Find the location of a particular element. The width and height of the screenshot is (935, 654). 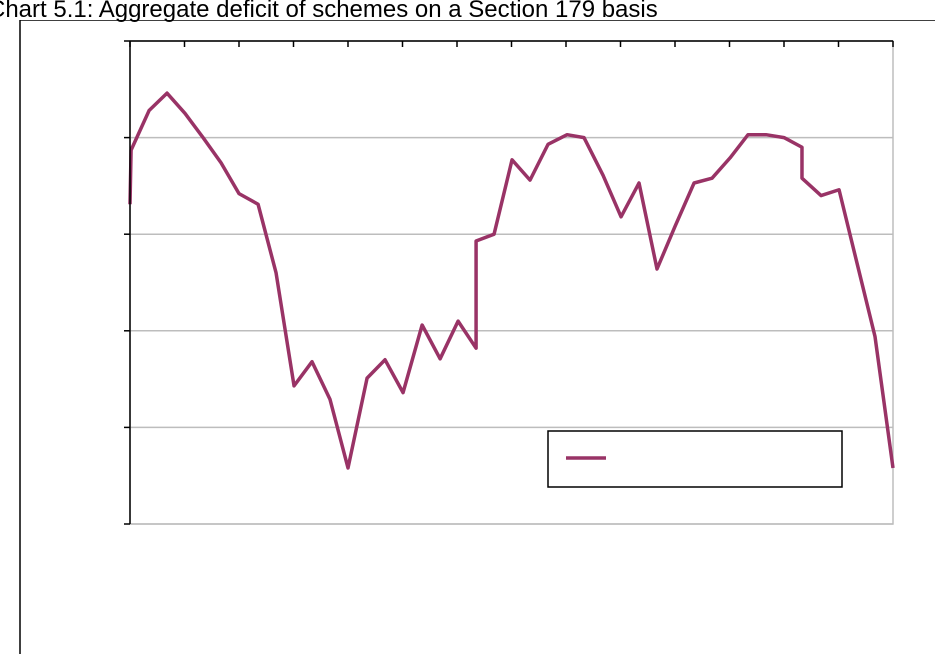

title-band is located at coordinates (467, 10).